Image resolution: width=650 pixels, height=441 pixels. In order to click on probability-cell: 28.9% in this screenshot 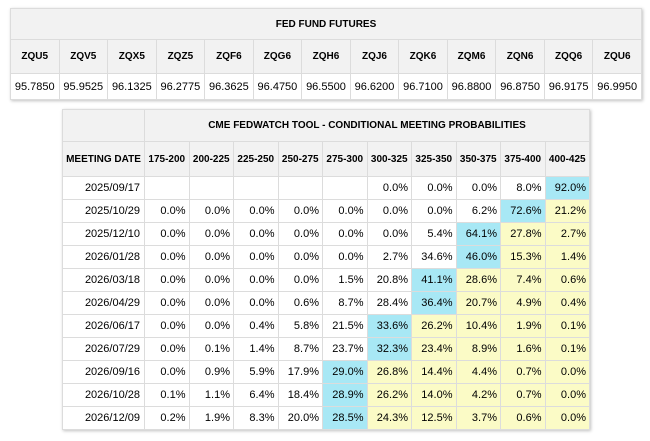, I will do `click(345, 395)`.